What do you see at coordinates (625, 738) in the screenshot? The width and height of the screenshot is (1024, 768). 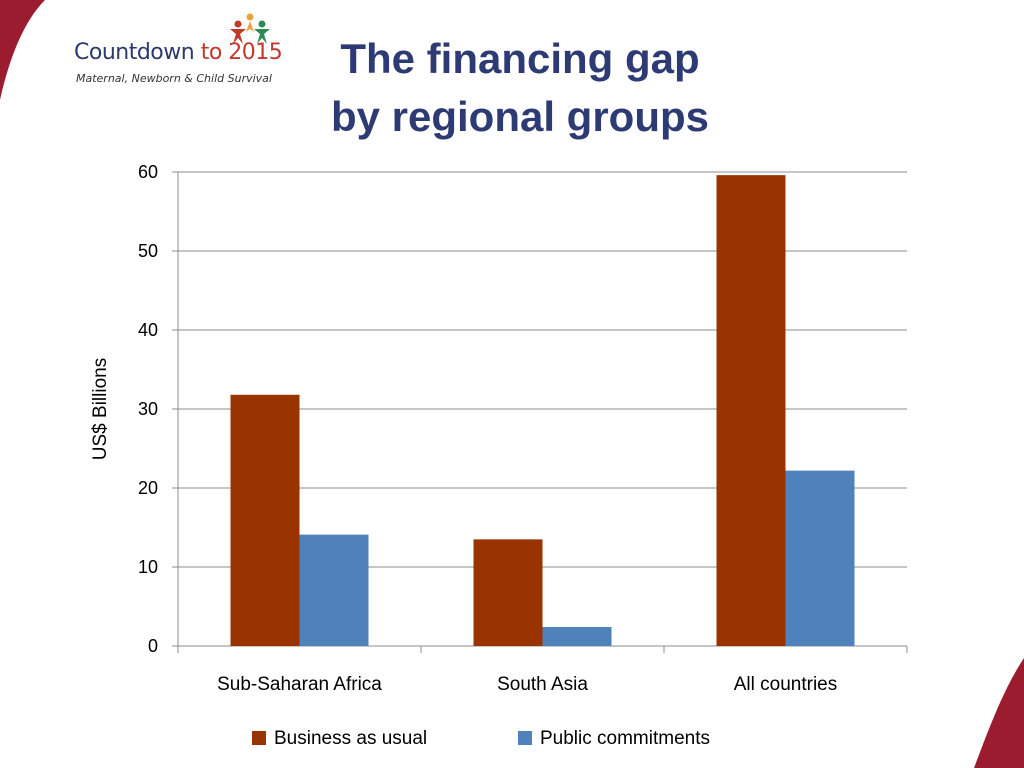 I see `legend-label-public-commitments: Public commitments` at bounding box center [625, 738].